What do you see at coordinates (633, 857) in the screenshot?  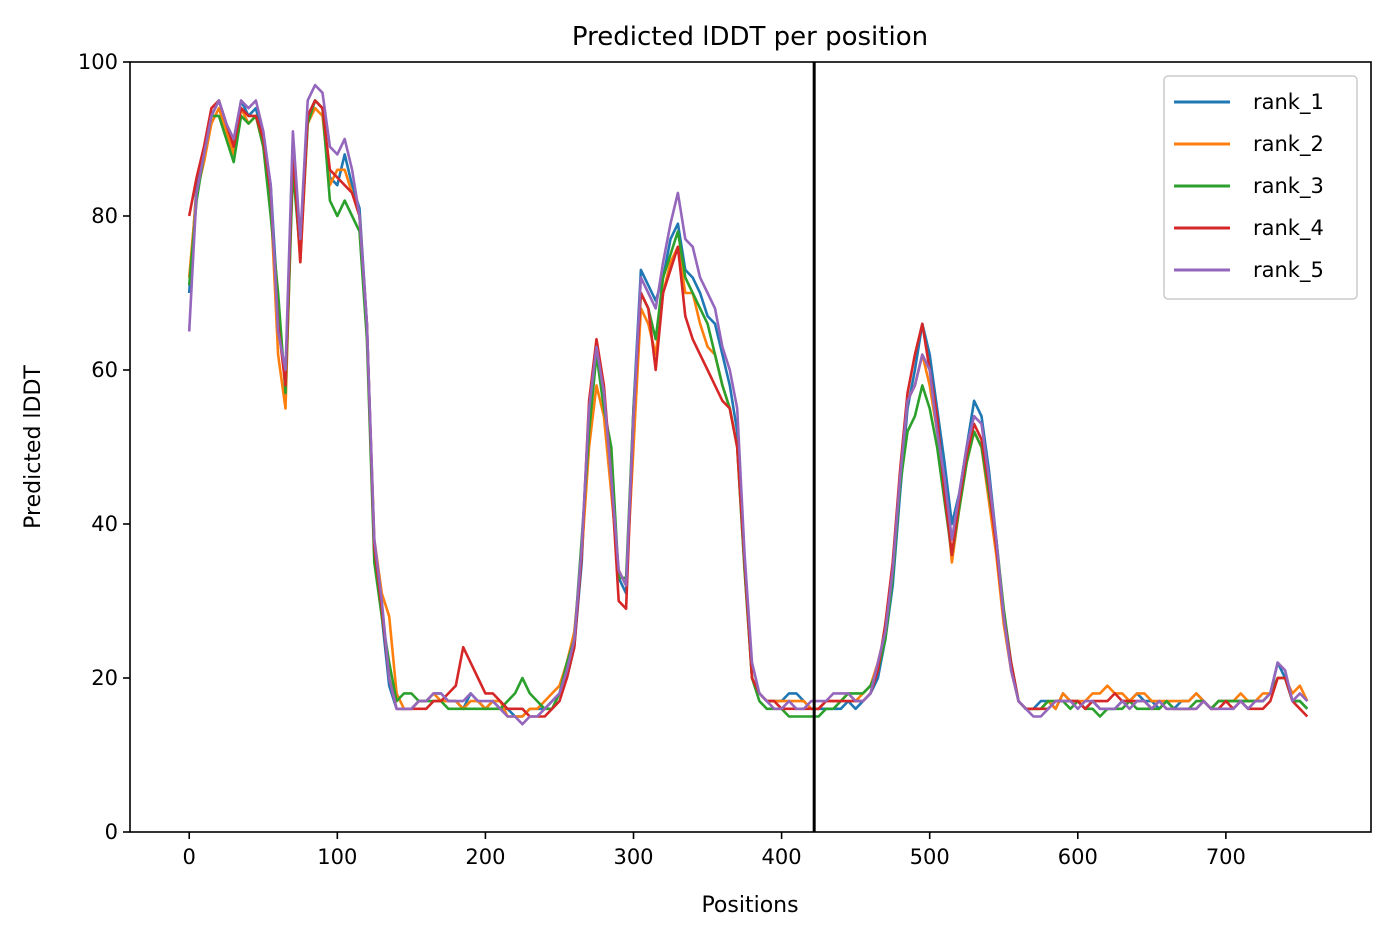 I see `x-tick-label: 300` at bounding box center [633, 857].